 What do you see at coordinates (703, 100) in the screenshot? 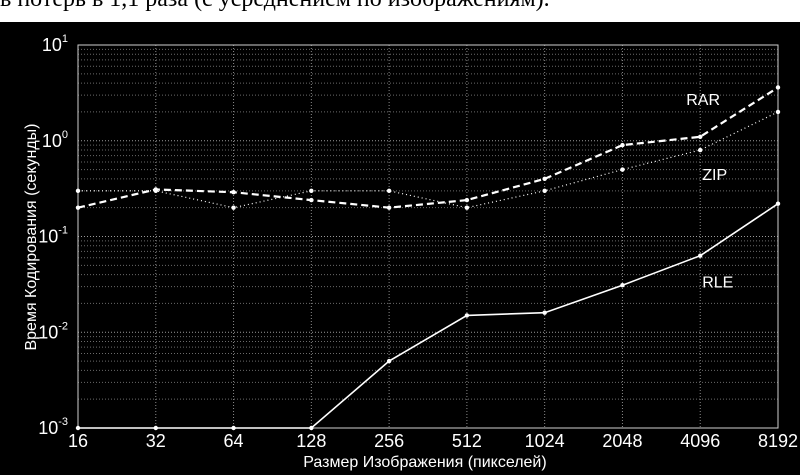
I see `series-label-rar: RAR` at bounding box center [703, 100].